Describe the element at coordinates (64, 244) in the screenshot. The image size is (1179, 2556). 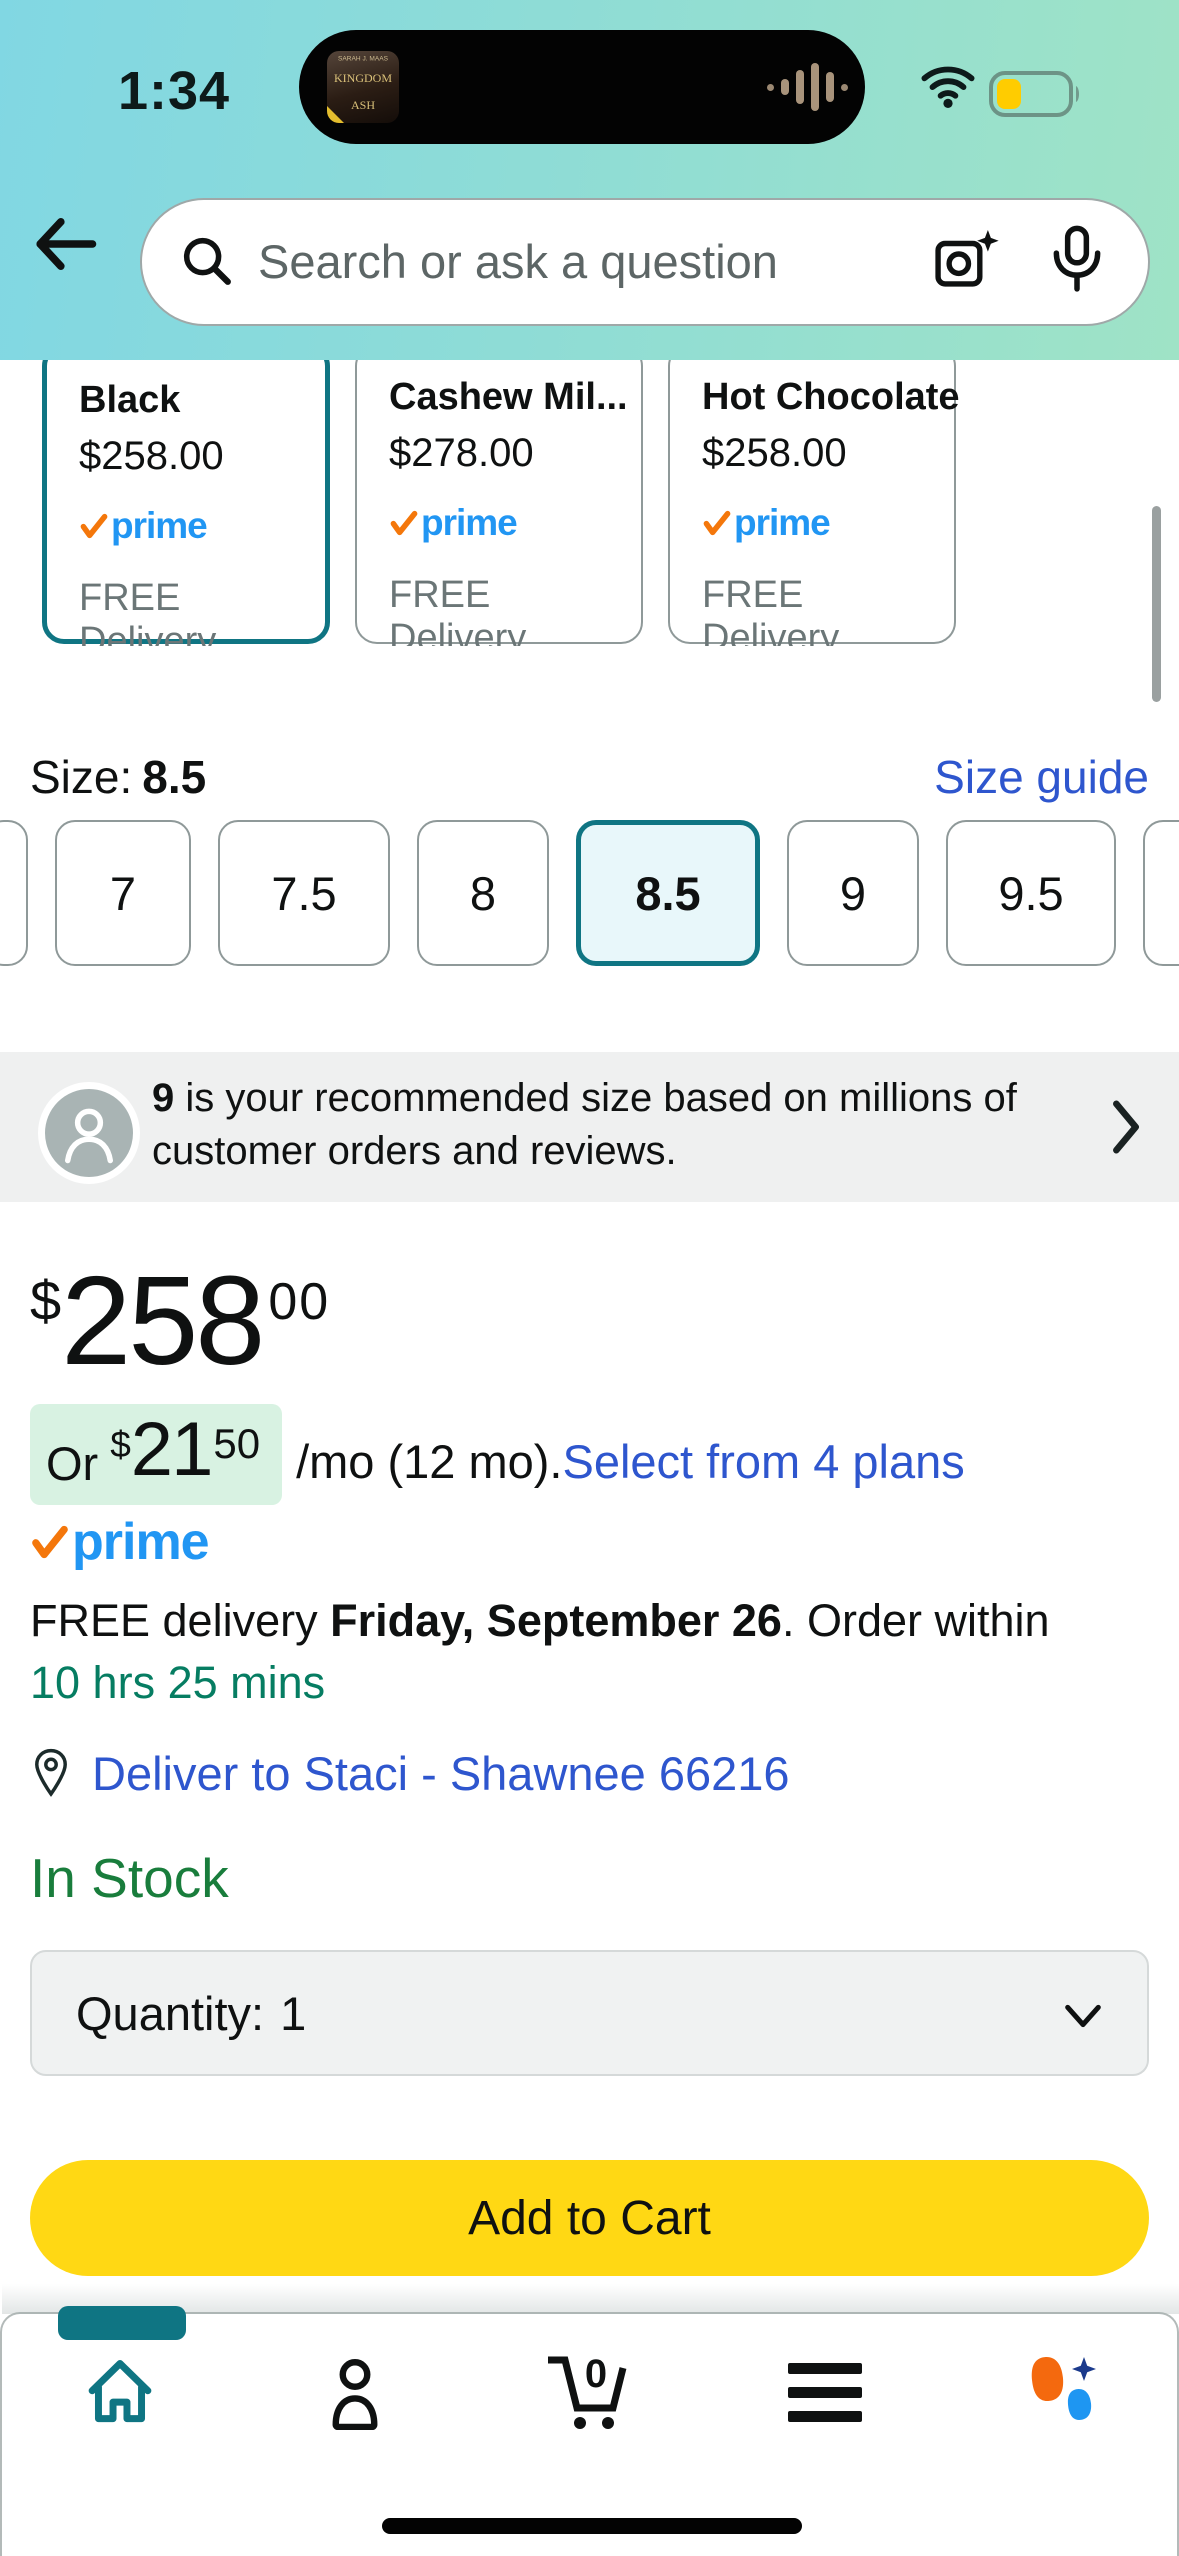
I see `back-arrow-icon` at that location.